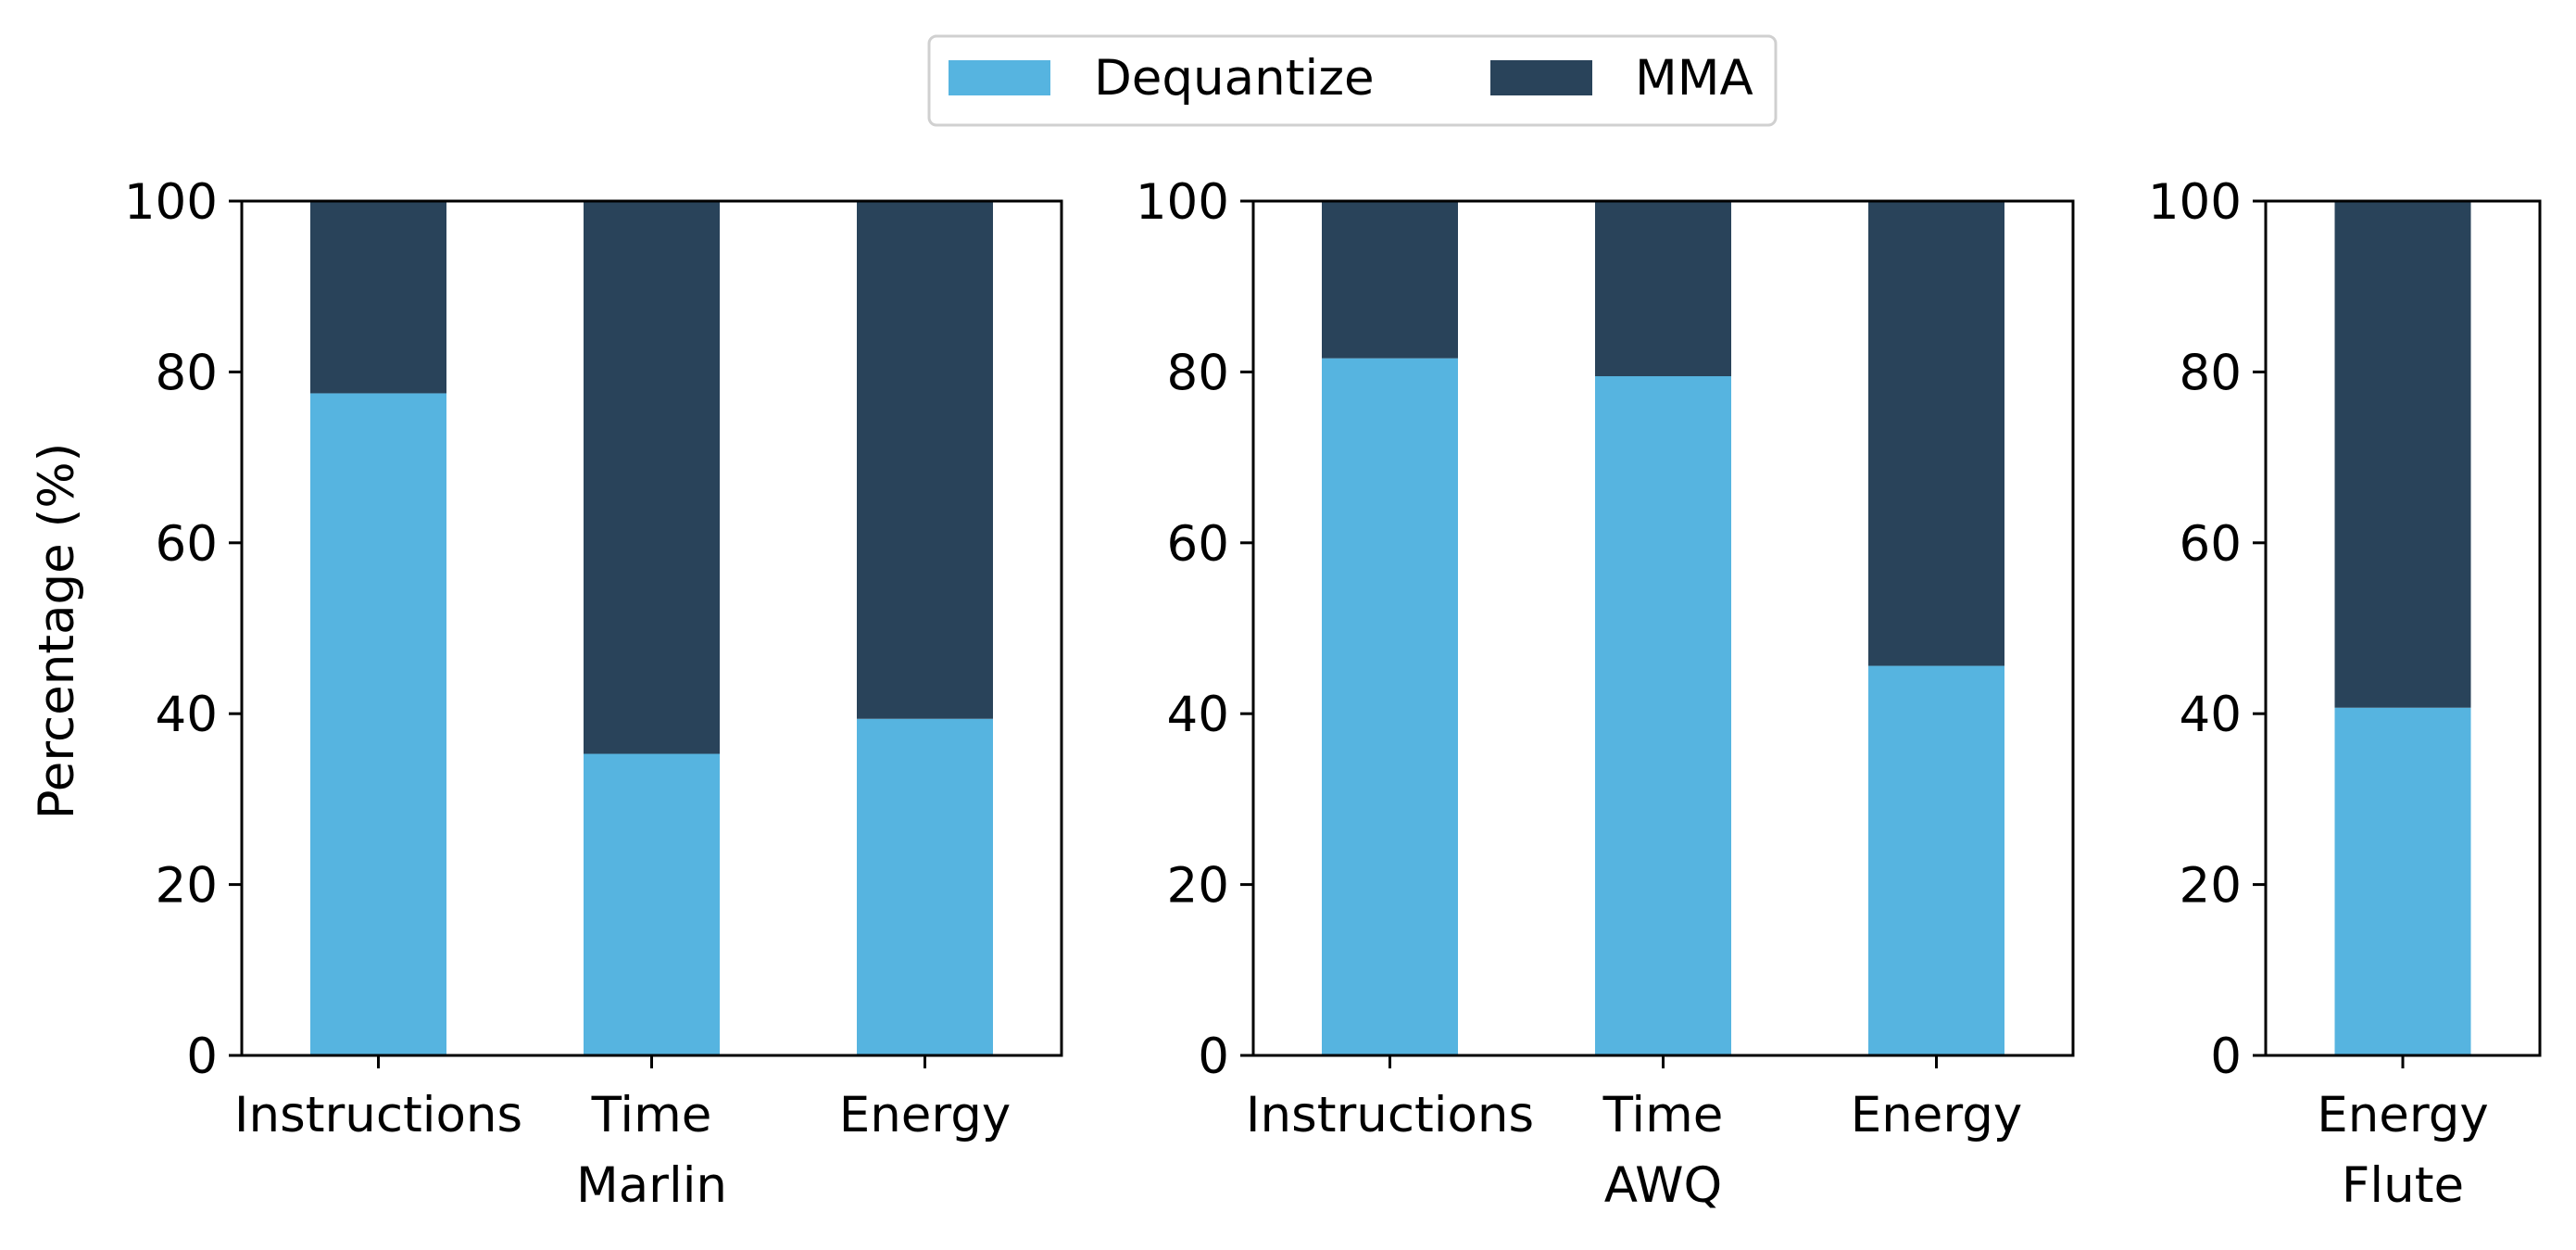 This screenshot has width=2576, height=1250. I want to click on bar-marlin-time-mma, so click(652, 477).